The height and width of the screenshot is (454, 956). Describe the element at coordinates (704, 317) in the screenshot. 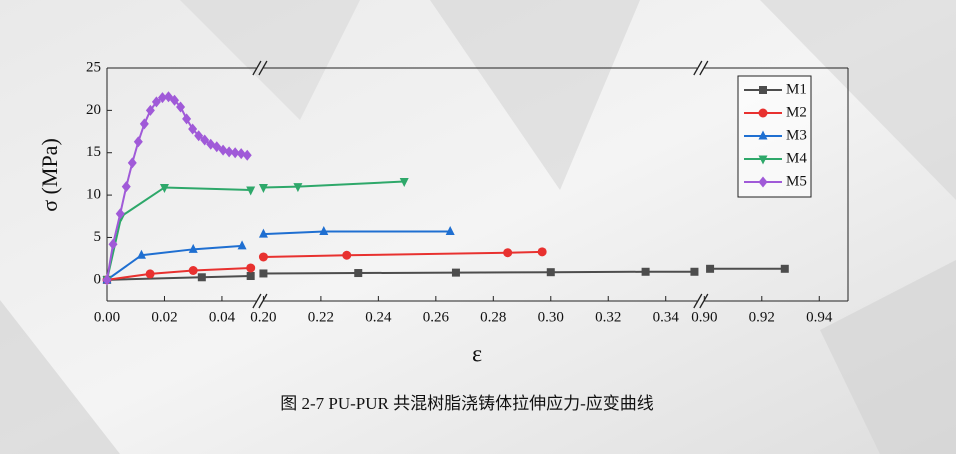

I see `x-tick-label: 0.90` at that location.